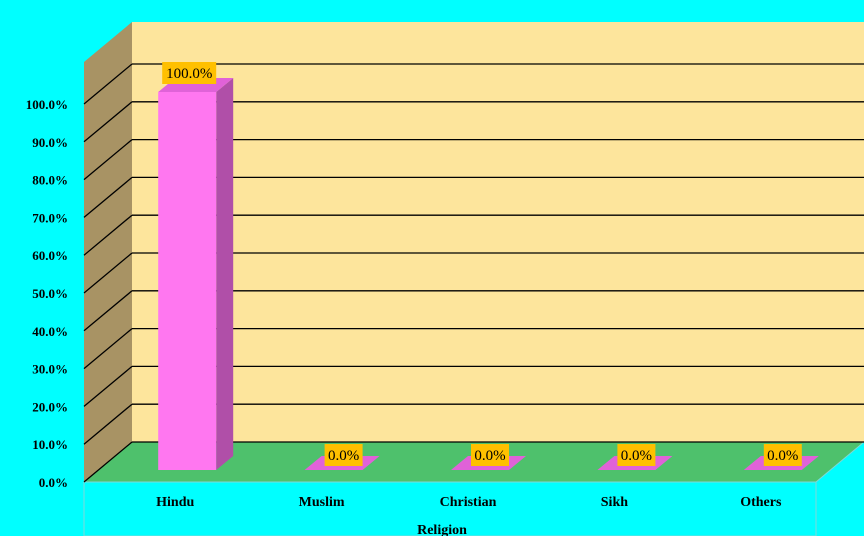 The height and width of the screenshot is (536, 864). What do you see at coordinates (50, 217) in the screenshot?
I see `y-tick-label: 70.0%` at bounding box center [50, 217].